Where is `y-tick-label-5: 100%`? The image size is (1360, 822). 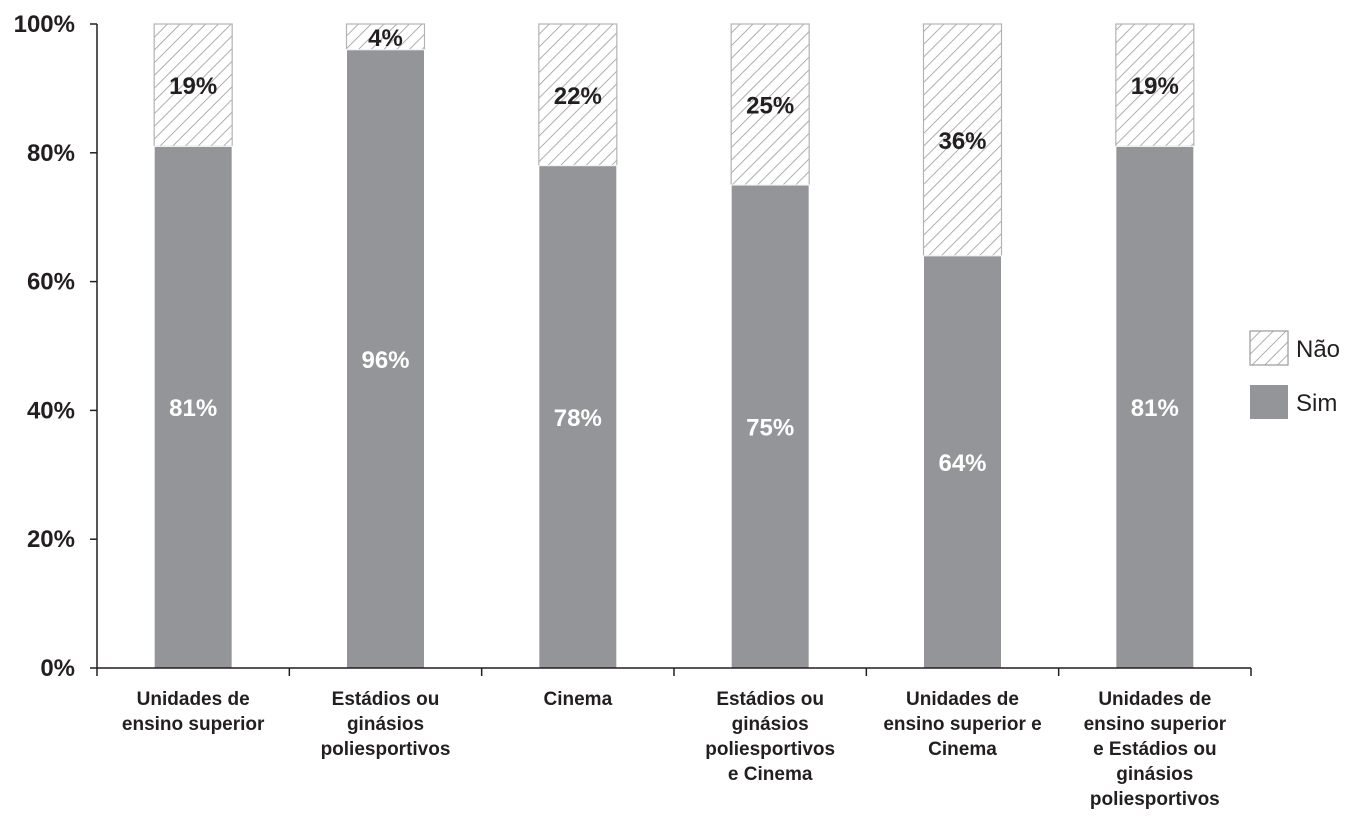 y-tick-label-5: 100% is located at coordinates (44, 24).